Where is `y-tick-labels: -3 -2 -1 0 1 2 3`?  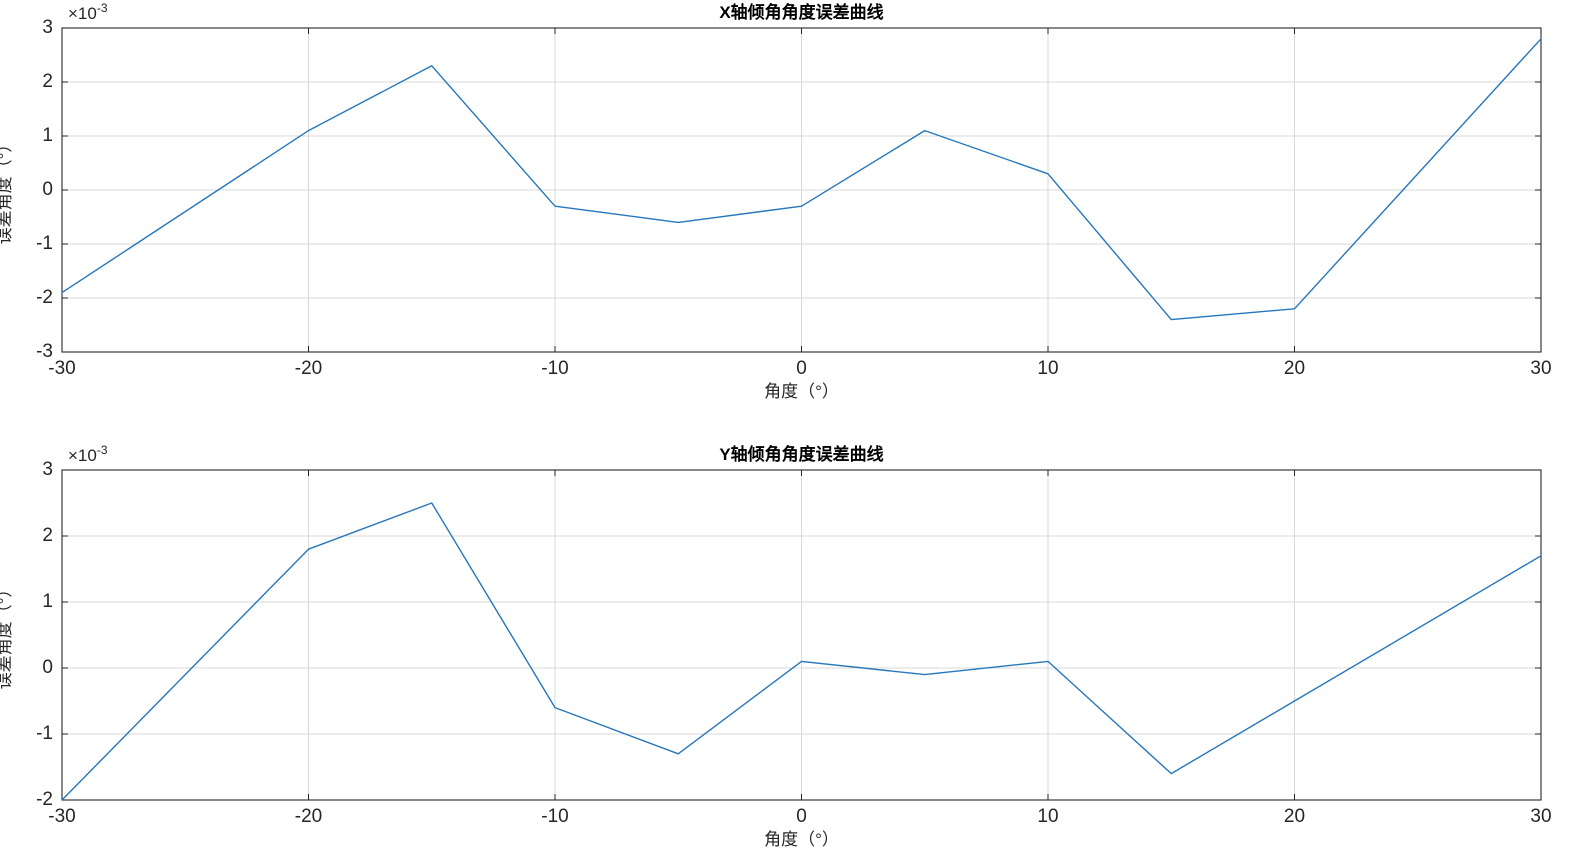 y-tick-labels: -3 -2 -1 0 1 2 3 is located at coordinates (44, 189).